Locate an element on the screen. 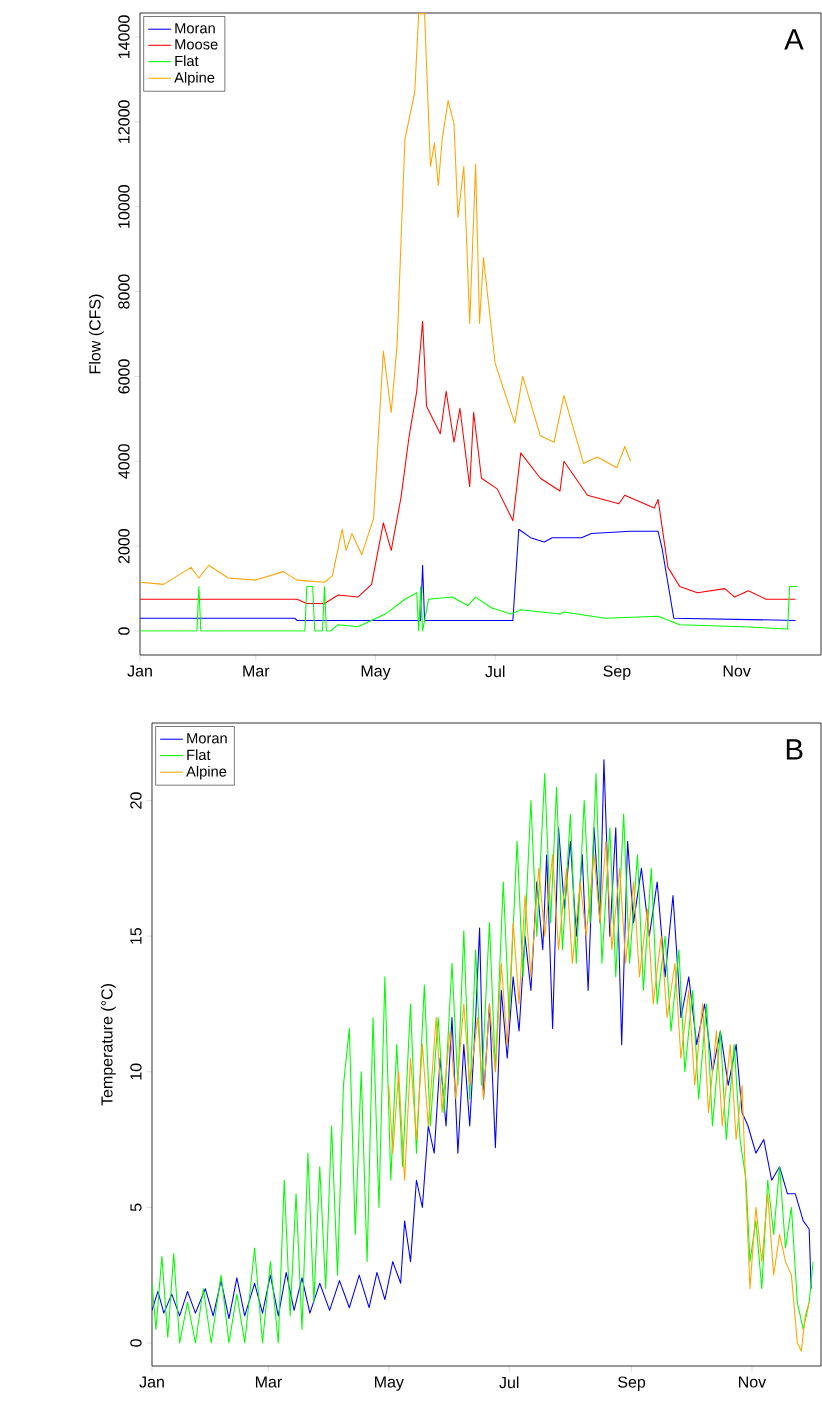 This screenshot has height=1419, width=822. y-tick-label: 6000 is located at coordinates (124, 376).